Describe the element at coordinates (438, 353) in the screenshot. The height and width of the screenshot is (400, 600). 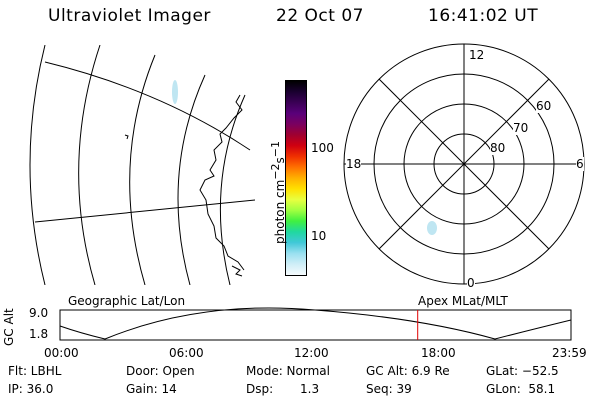
I see `timeline-xtick-1800: 18:00` at that location.